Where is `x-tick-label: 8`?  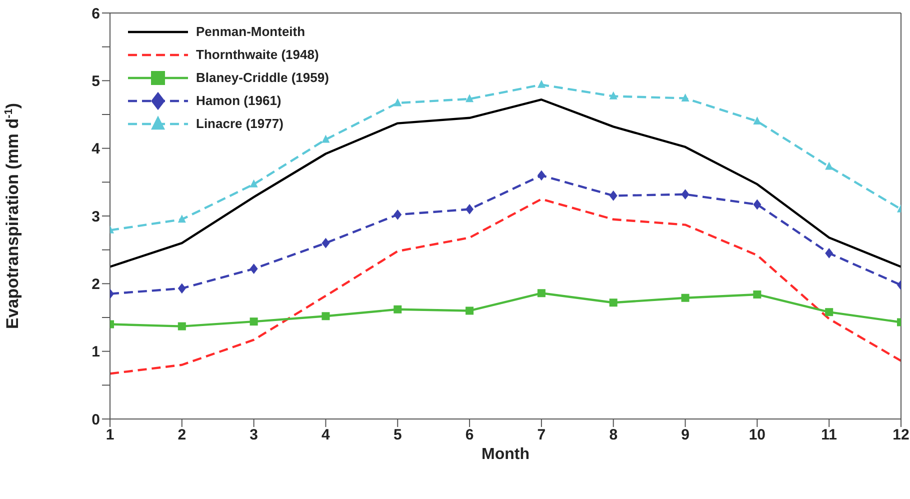
x-tick-label: 8 is located at coordinates (613, 435).